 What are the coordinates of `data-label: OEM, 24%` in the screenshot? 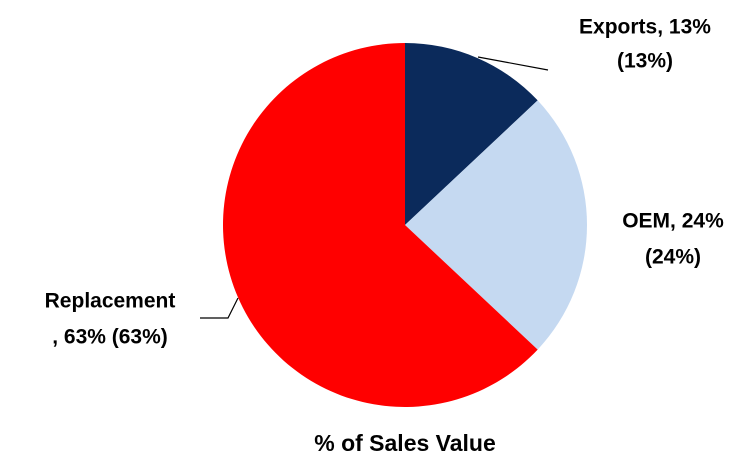 It's located at (673, 221).